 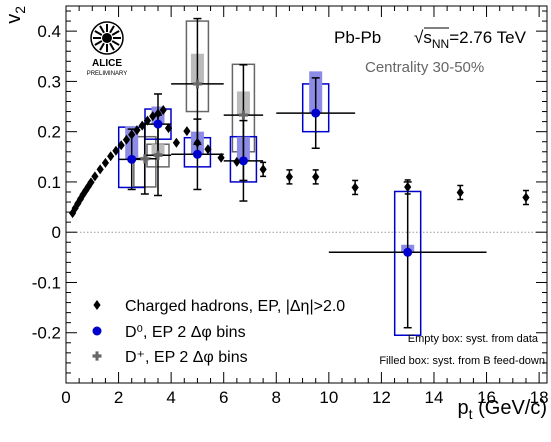 What do you see at coordinates (49, 31) in the screenshot?
I see `y-tick-label: 0.4` at bounding box center [49, 31].